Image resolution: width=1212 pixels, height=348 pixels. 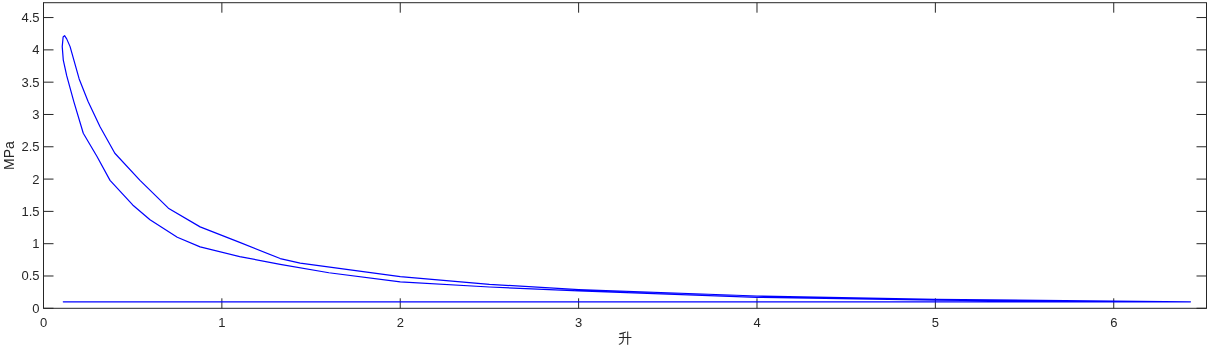 I want to click on y-tick-label: 2, so click(x=36, y=179).